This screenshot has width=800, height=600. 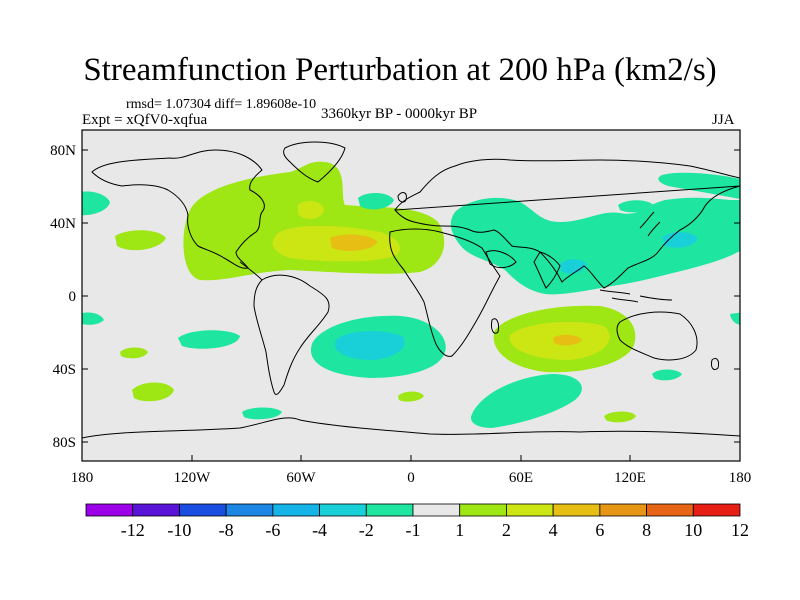 I want to click on contour-negative-tropical-west, so click(x=93, y=318).